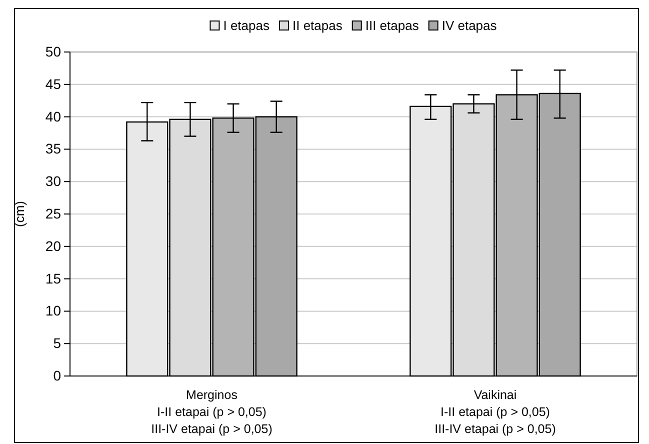 Image resolution: width=649 pixels, height=444 pixels. Describe the element at coordinates (495, 412) in the screenshot. I see `x-tick-label: Vaikinai I-II etapai (p > 0,05) III-IV etapai (p > 0,05)` at that location.